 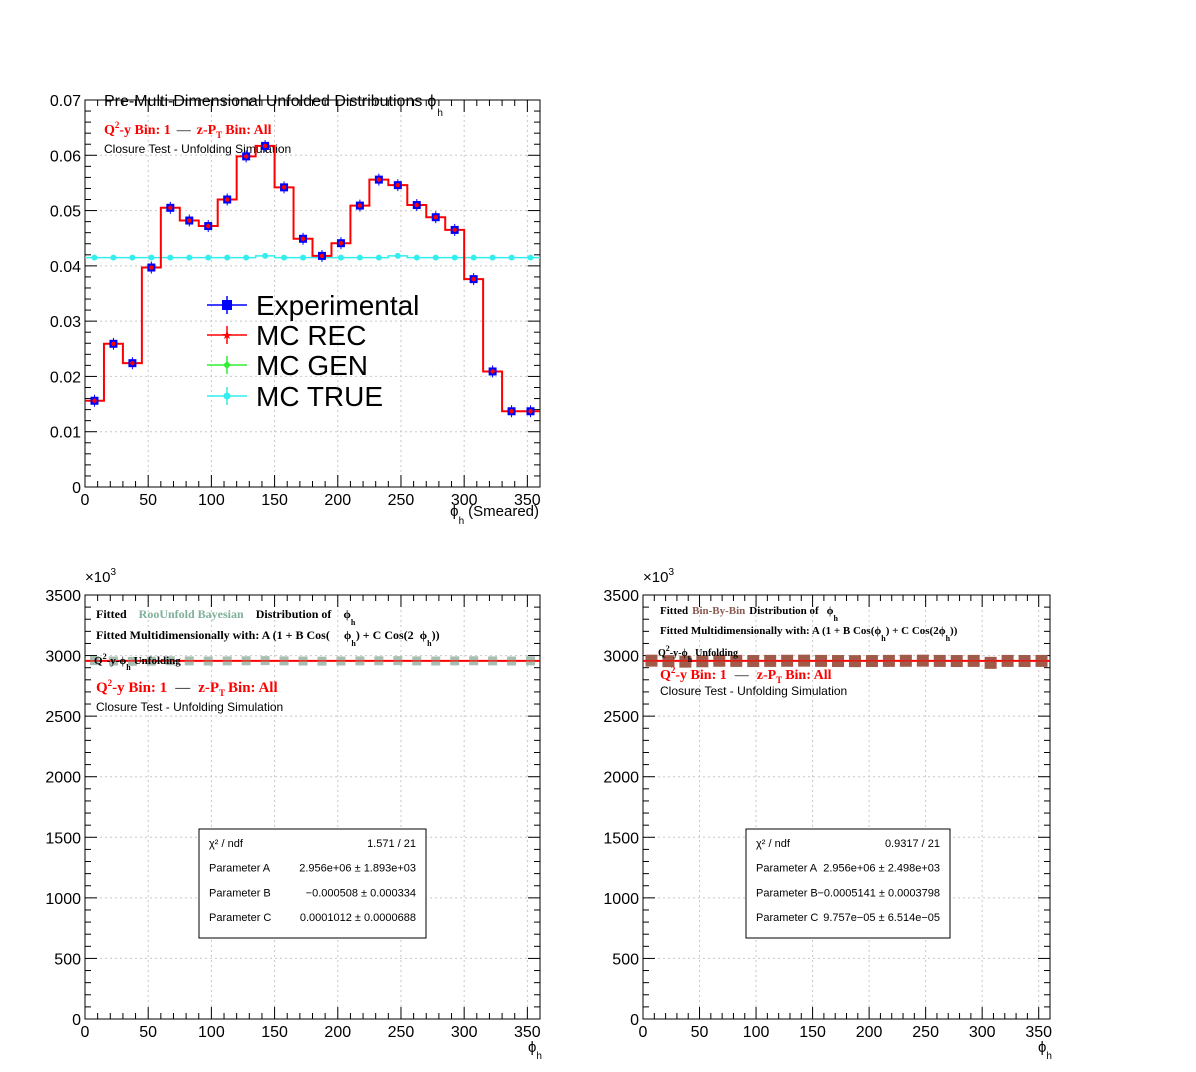 What do you see at coordinates (503, 511) in the screenshot?
I see `xlabel-rest: (Smeared)` at bounding box center [503, 511].